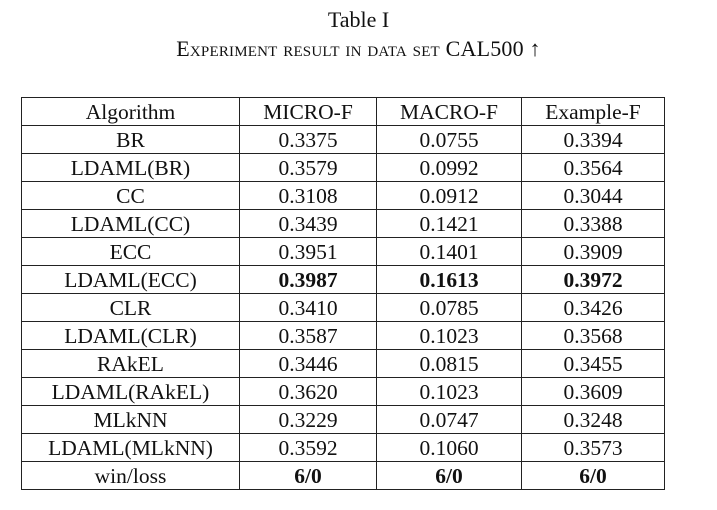  I want to click on cell-algorithm: LDAML(RAkEL), so click(130, 391).